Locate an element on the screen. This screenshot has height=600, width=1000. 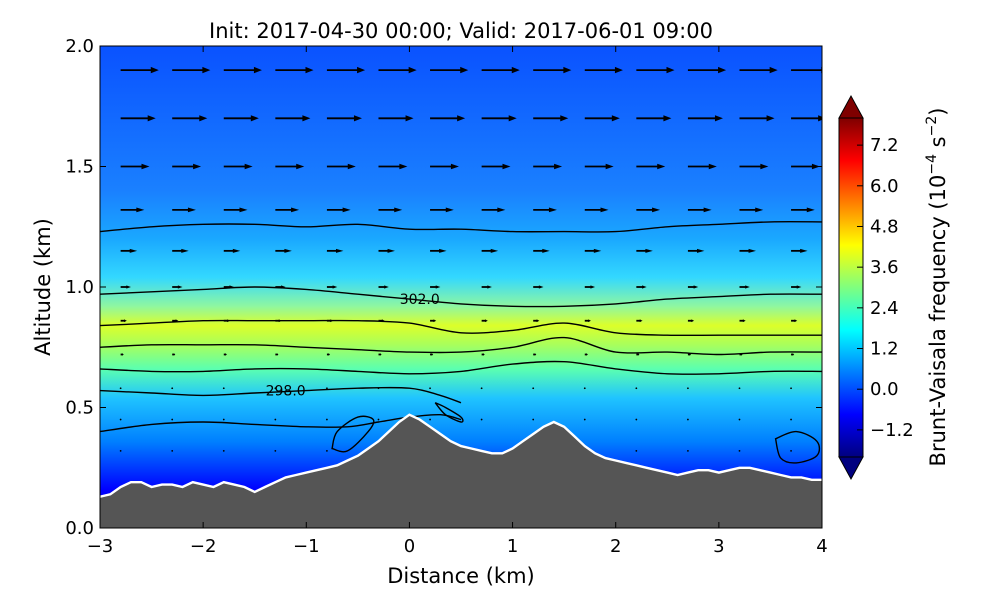
terrain-outline is located at coordinates (461, 455).